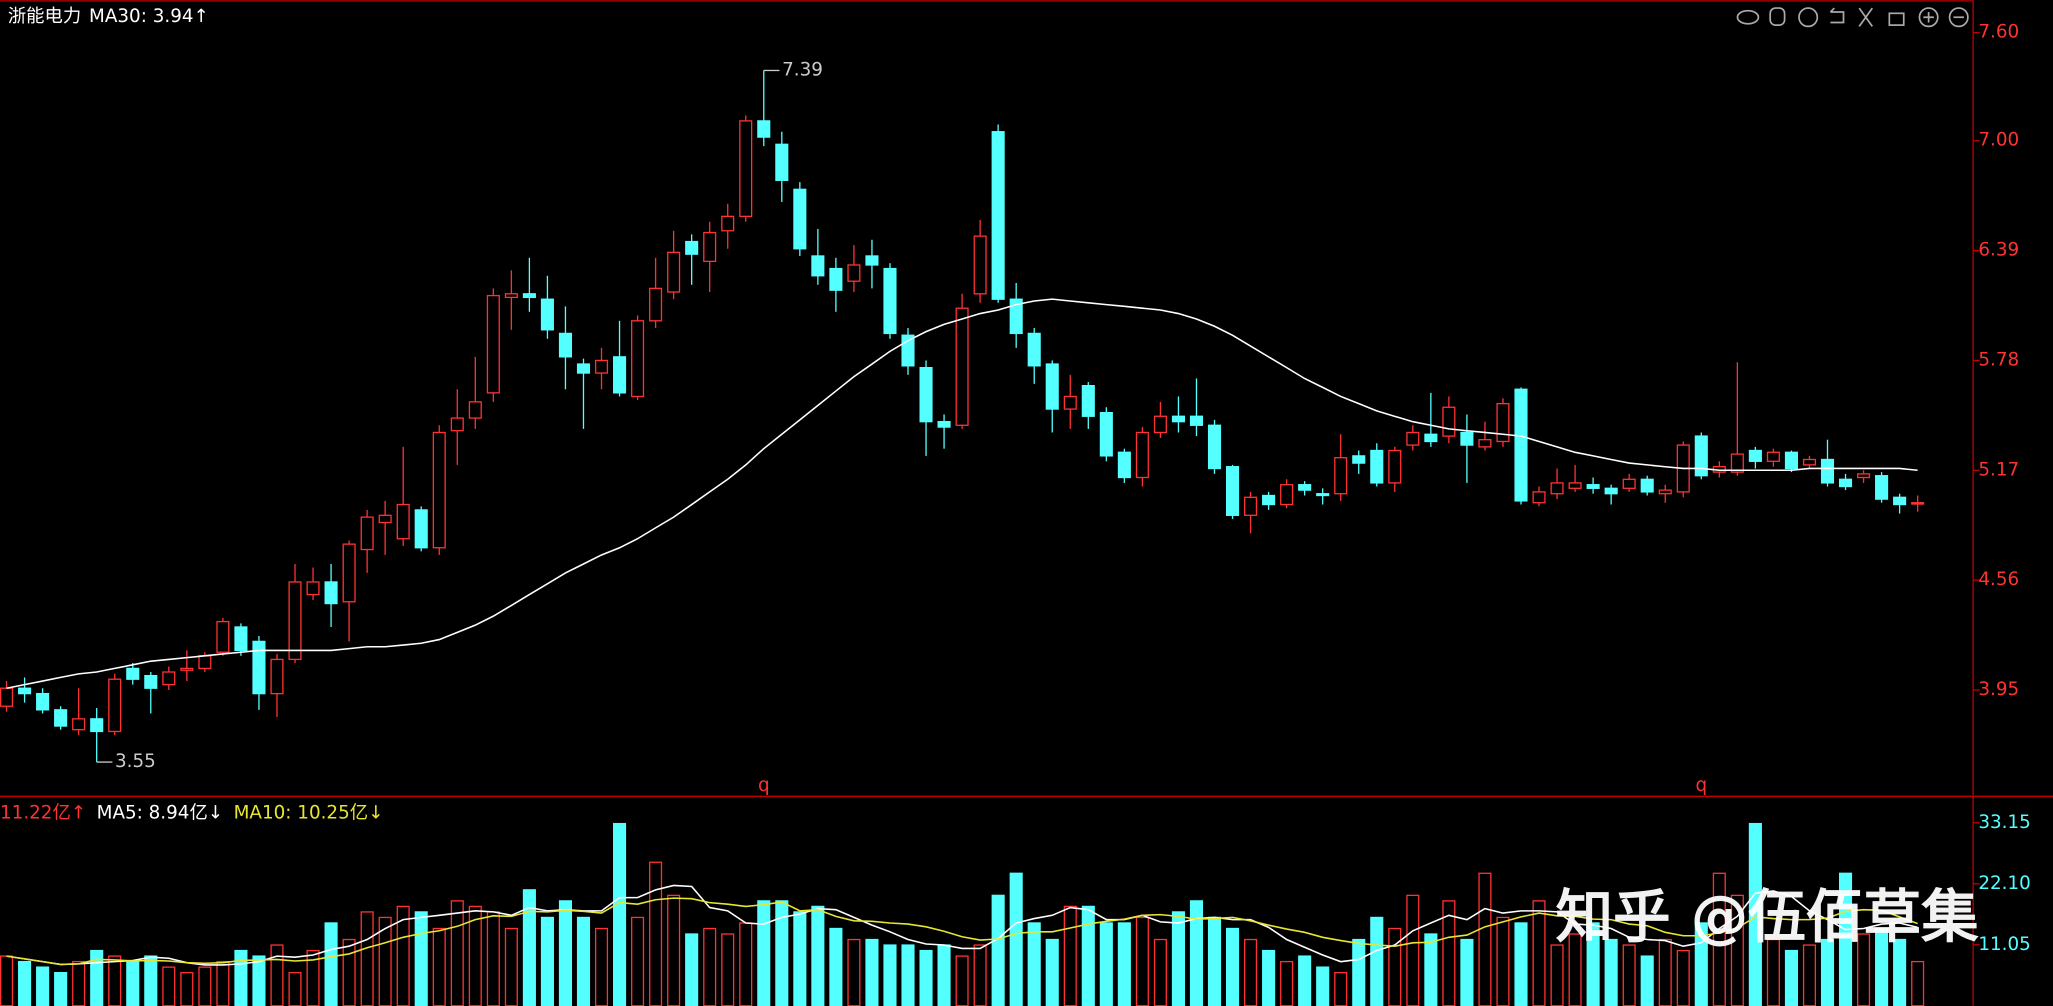 The image size is (2053, 1006). Describe the element at coordinates (2004, 822) in the screenshot. I see `y-tick-label: 33.15` at that location.